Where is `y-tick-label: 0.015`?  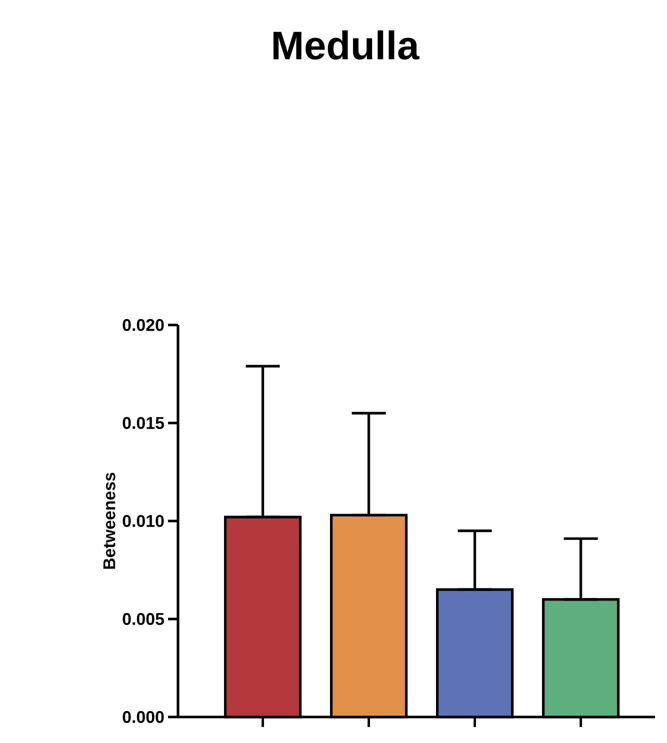 y-tick-label: 0.015 is located at coordinates (143, 423).